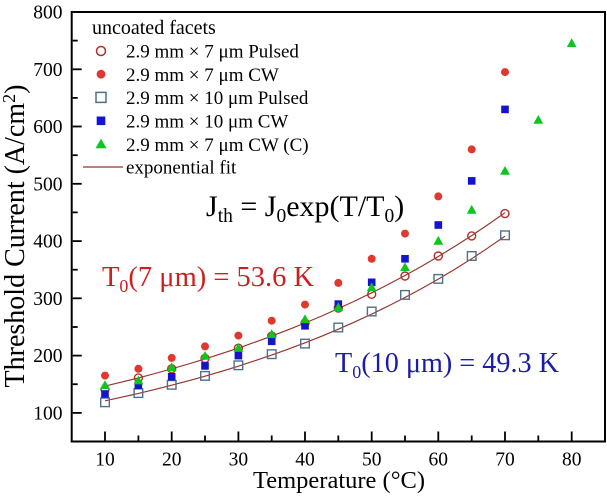 The image size is (607, 503). I want to click on svg-text: 100, so click(47, 414).